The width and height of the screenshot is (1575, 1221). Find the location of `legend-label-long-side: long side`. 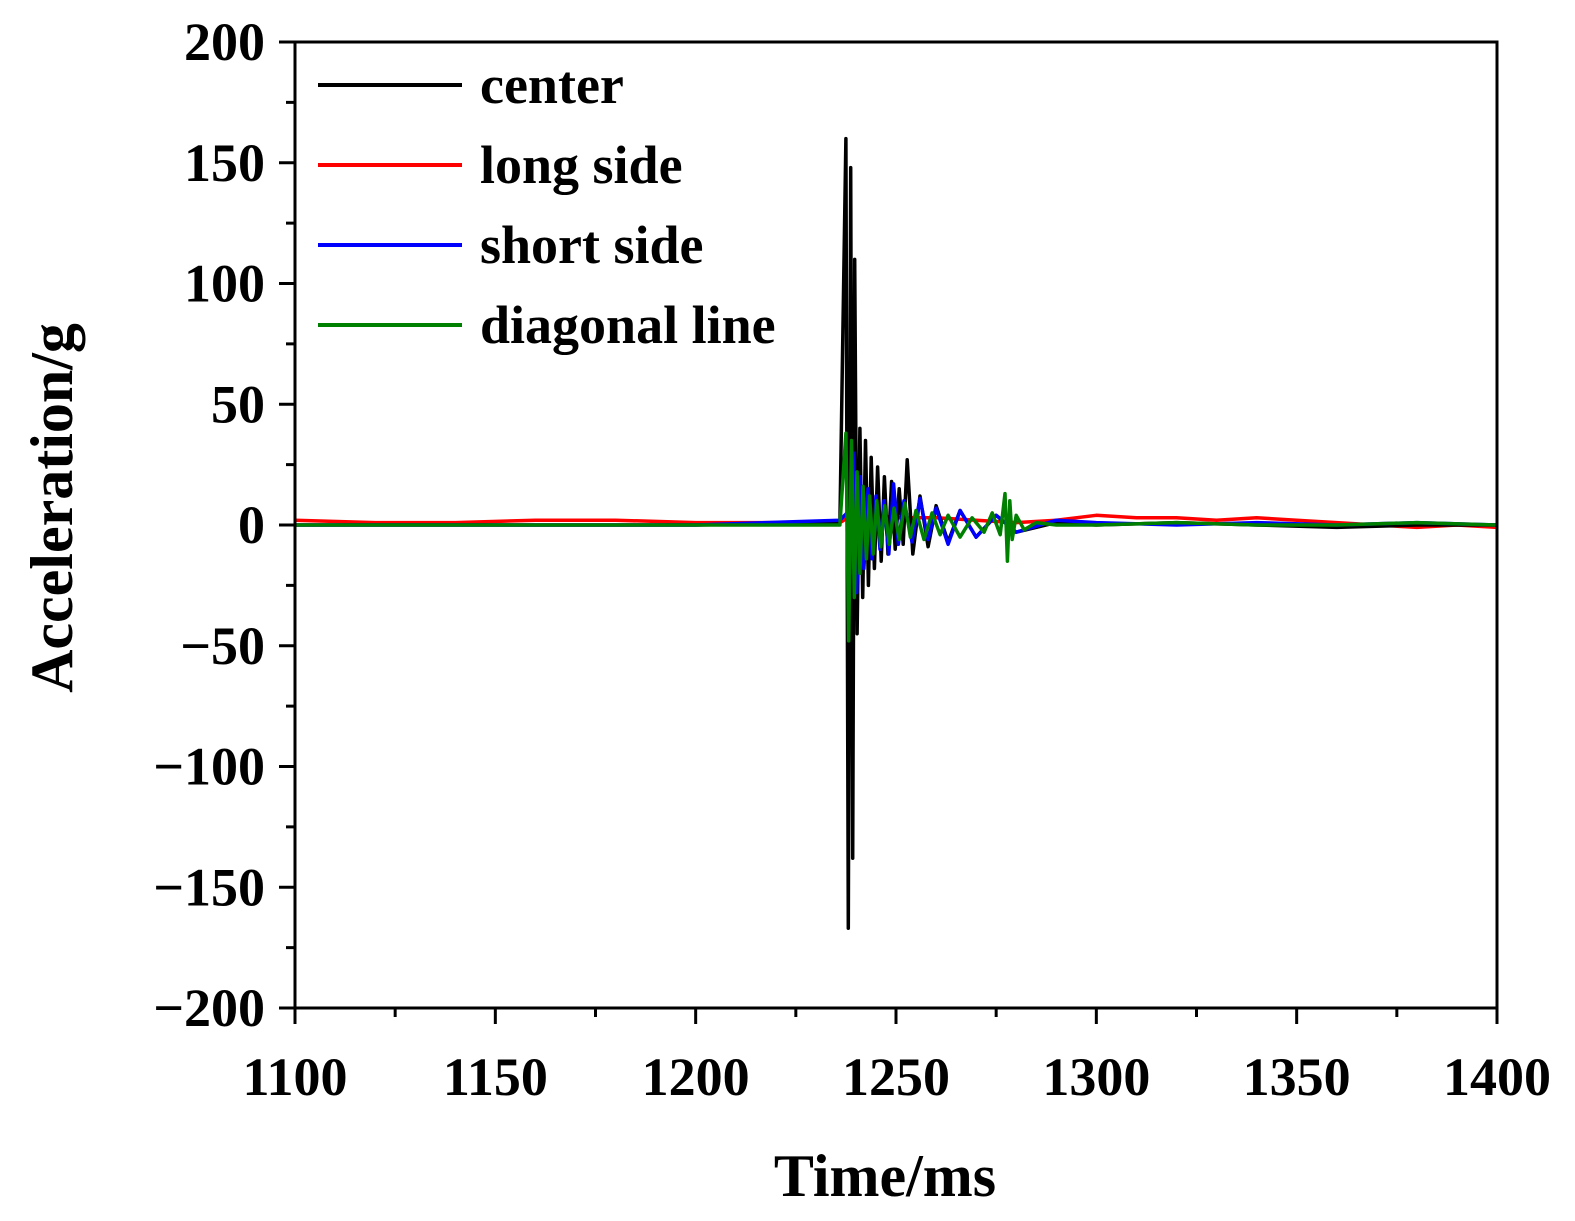

legend-label-long-side: long side is located at coordinates (581, 165).